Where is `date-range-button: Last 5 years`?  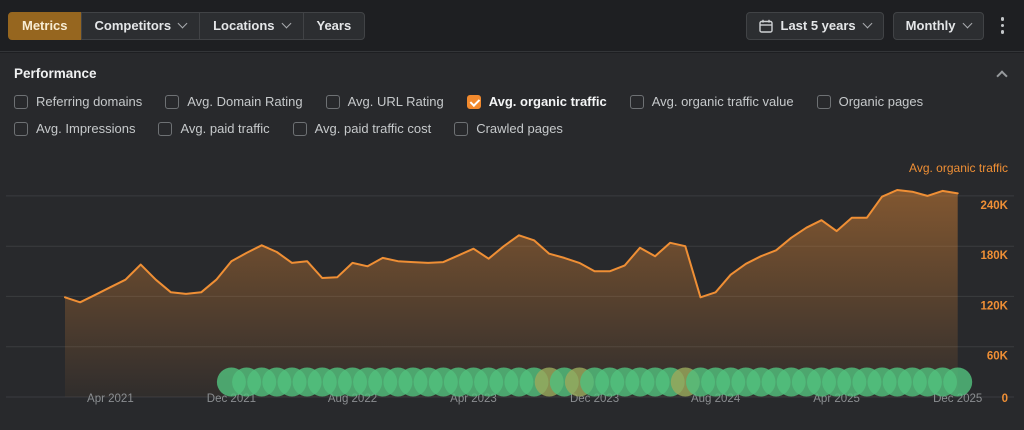
date-range-button: Last 5 years is located at coordinates (814, 25).